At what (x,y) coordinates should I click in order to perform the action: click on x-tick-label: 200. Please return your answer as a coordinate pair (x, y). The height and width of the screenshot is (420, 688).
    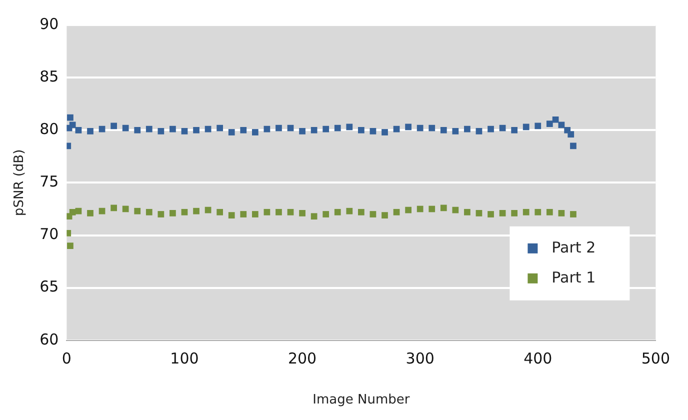
    Looking at the image, I should click on (302, 358).